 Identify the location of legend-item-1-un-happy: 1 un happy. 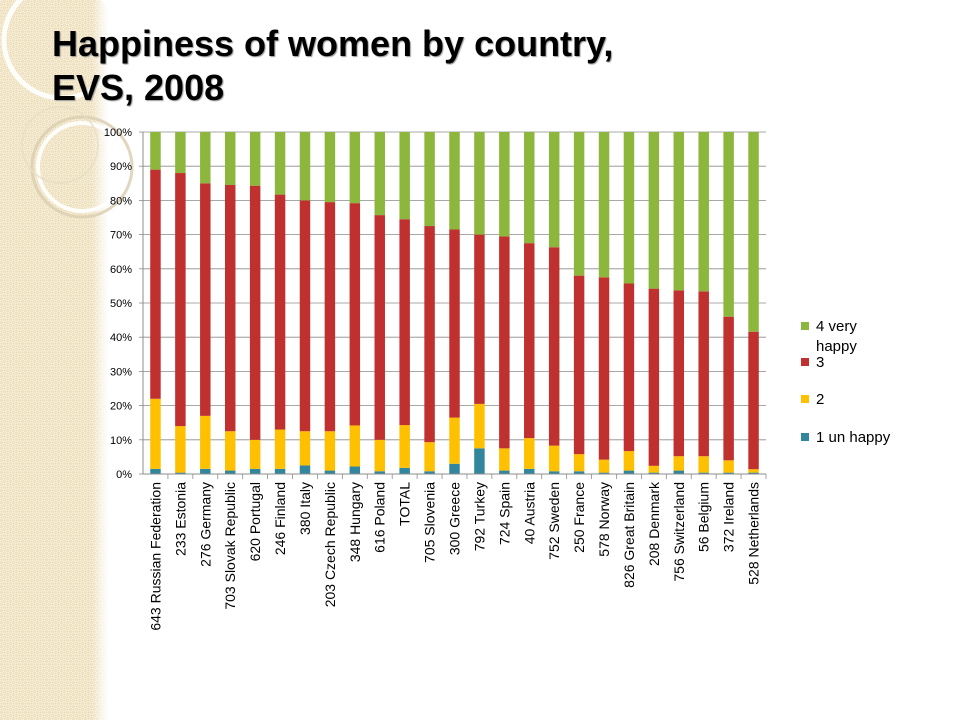
(846, 437).